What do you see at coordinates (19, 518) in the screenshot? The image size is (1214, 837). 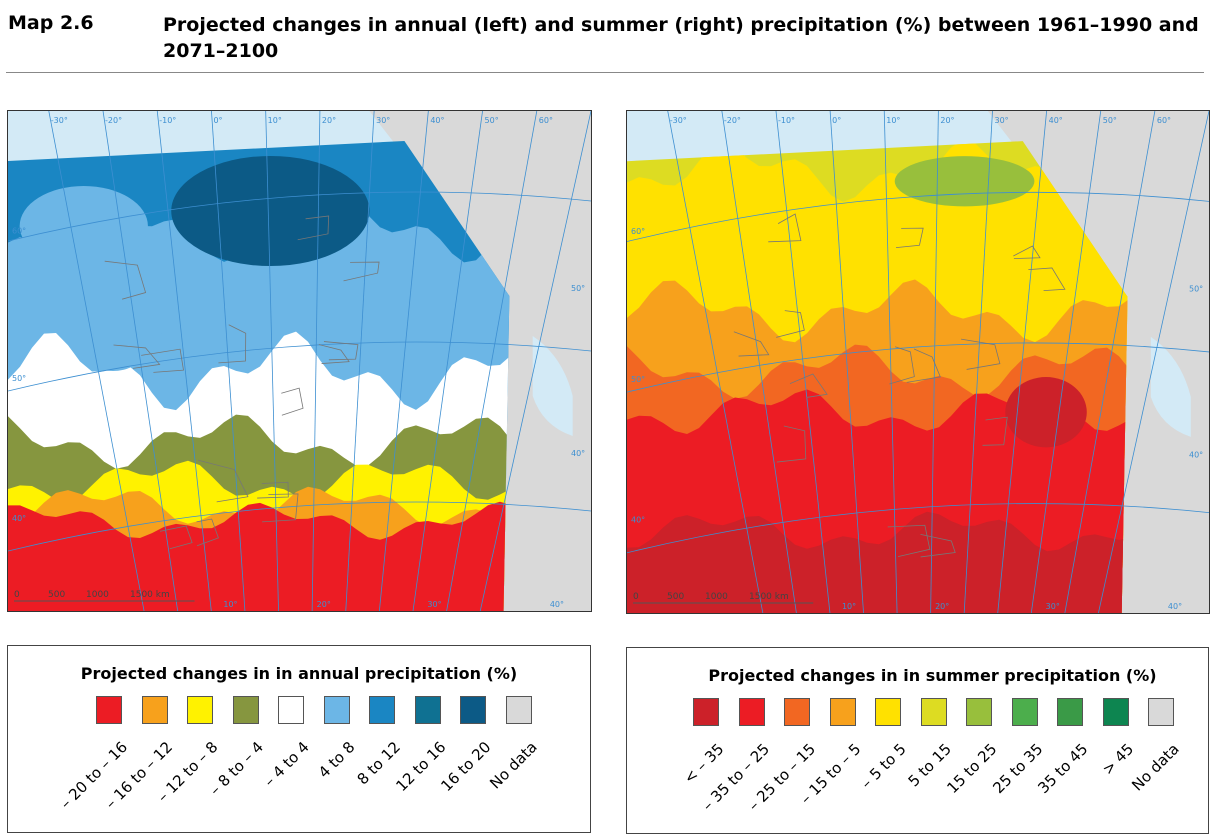 I see `latitude-label: 40°` at bounding box center [19, 518].